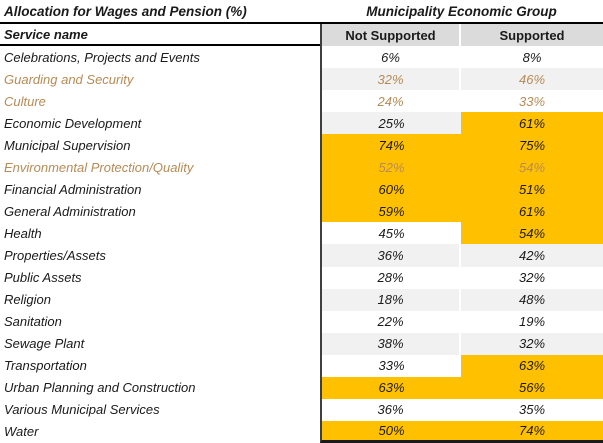  I want to click on group-header: Municipality Economic Group, so click(461, 11).